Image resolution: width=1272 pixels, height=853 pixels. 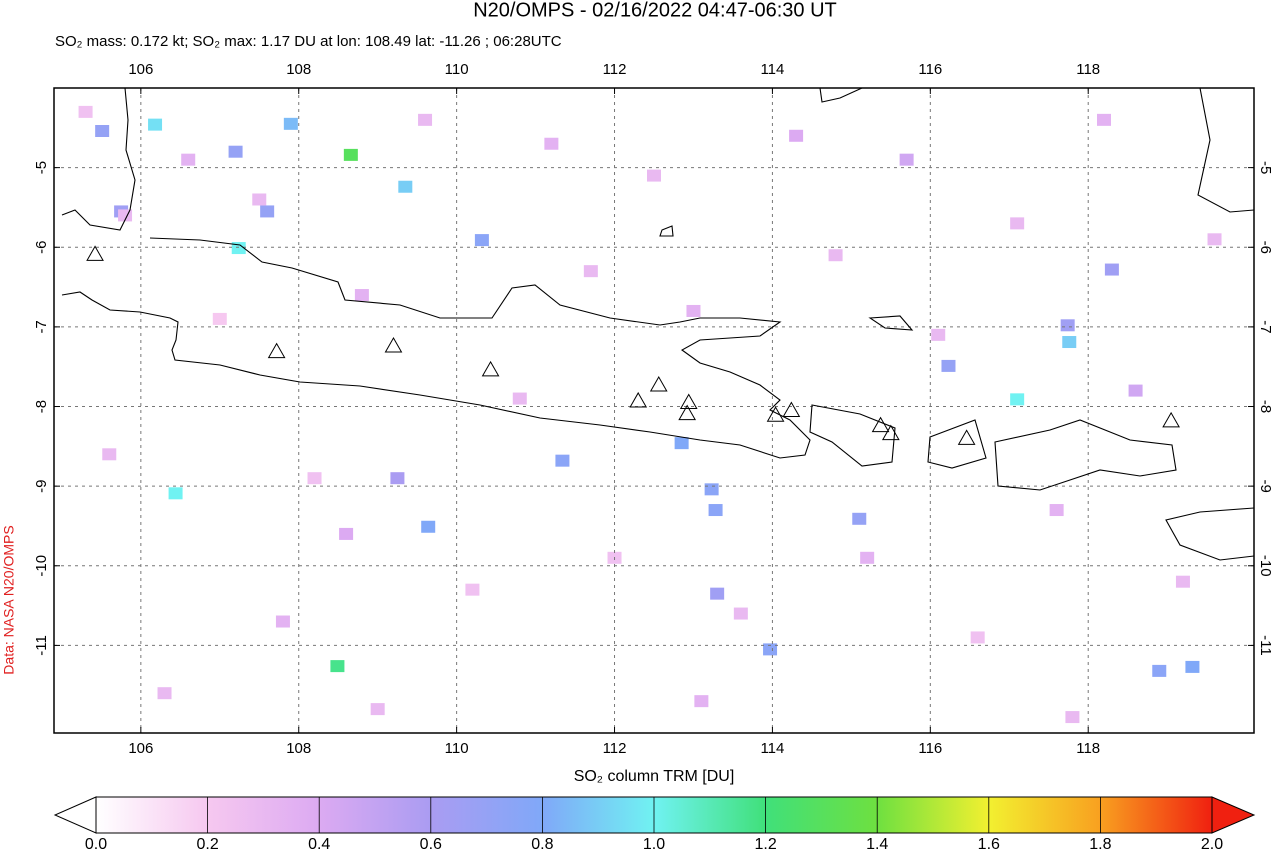 I want to click on source-label: Data: NASA N20/OMPS, so click(x=9, y=599).